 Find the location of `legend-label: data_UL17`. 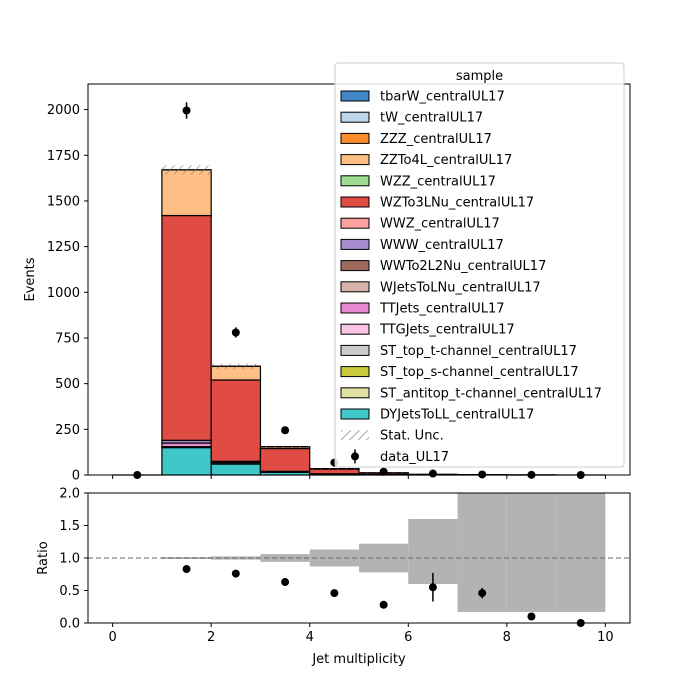

legend-label: data_UL17 is located at coordinates (414, 457).